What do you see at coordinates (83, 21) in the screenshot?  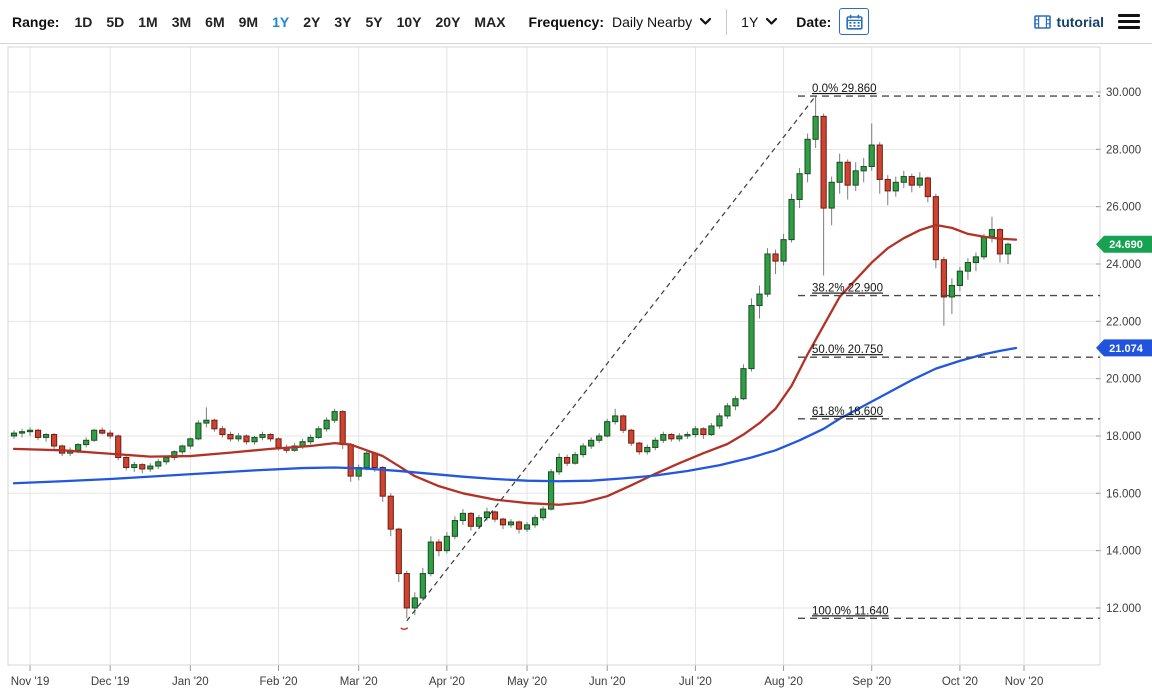 I see `range-option-1d: 1D` at bounding box center [83, 21].